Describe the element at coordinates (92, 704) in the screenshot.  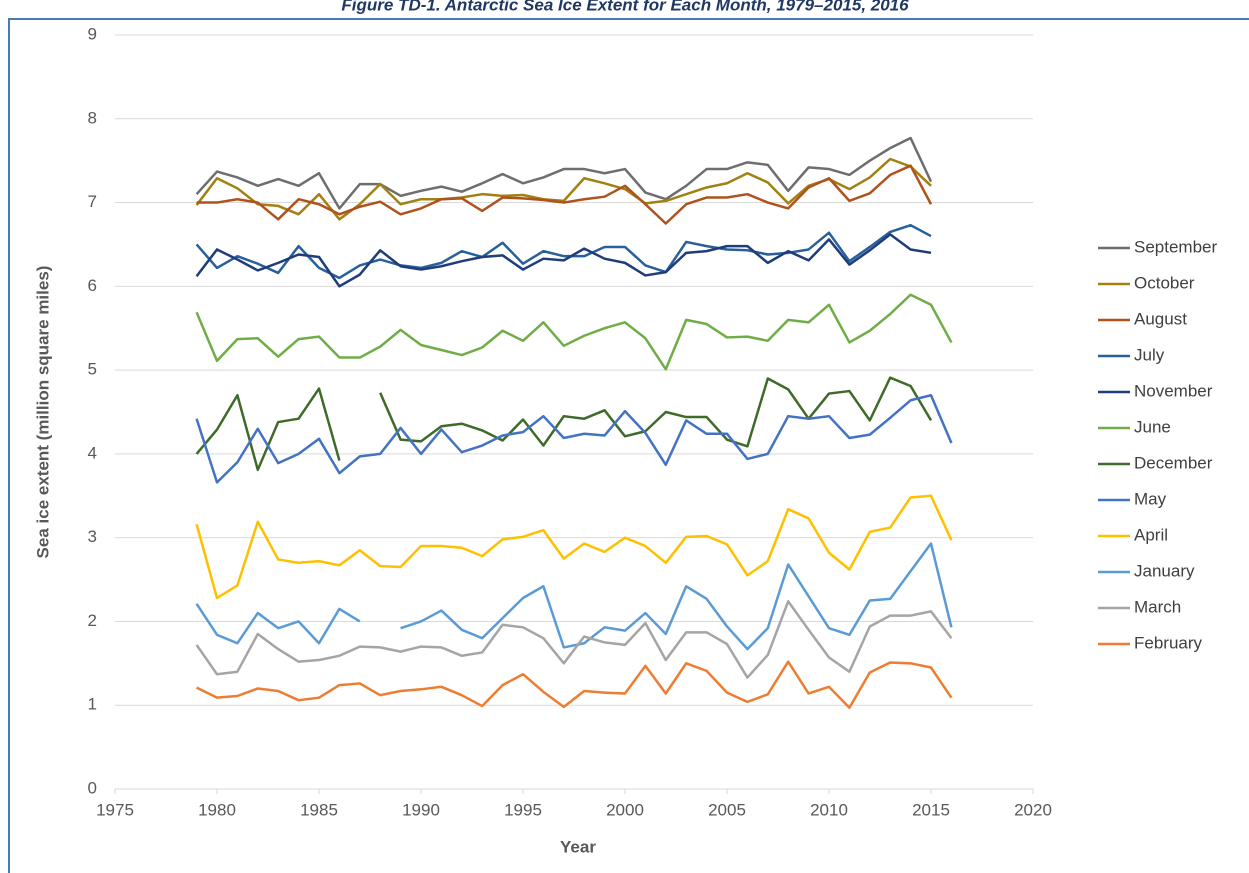
I see `y-tick-label: 1` at that location.